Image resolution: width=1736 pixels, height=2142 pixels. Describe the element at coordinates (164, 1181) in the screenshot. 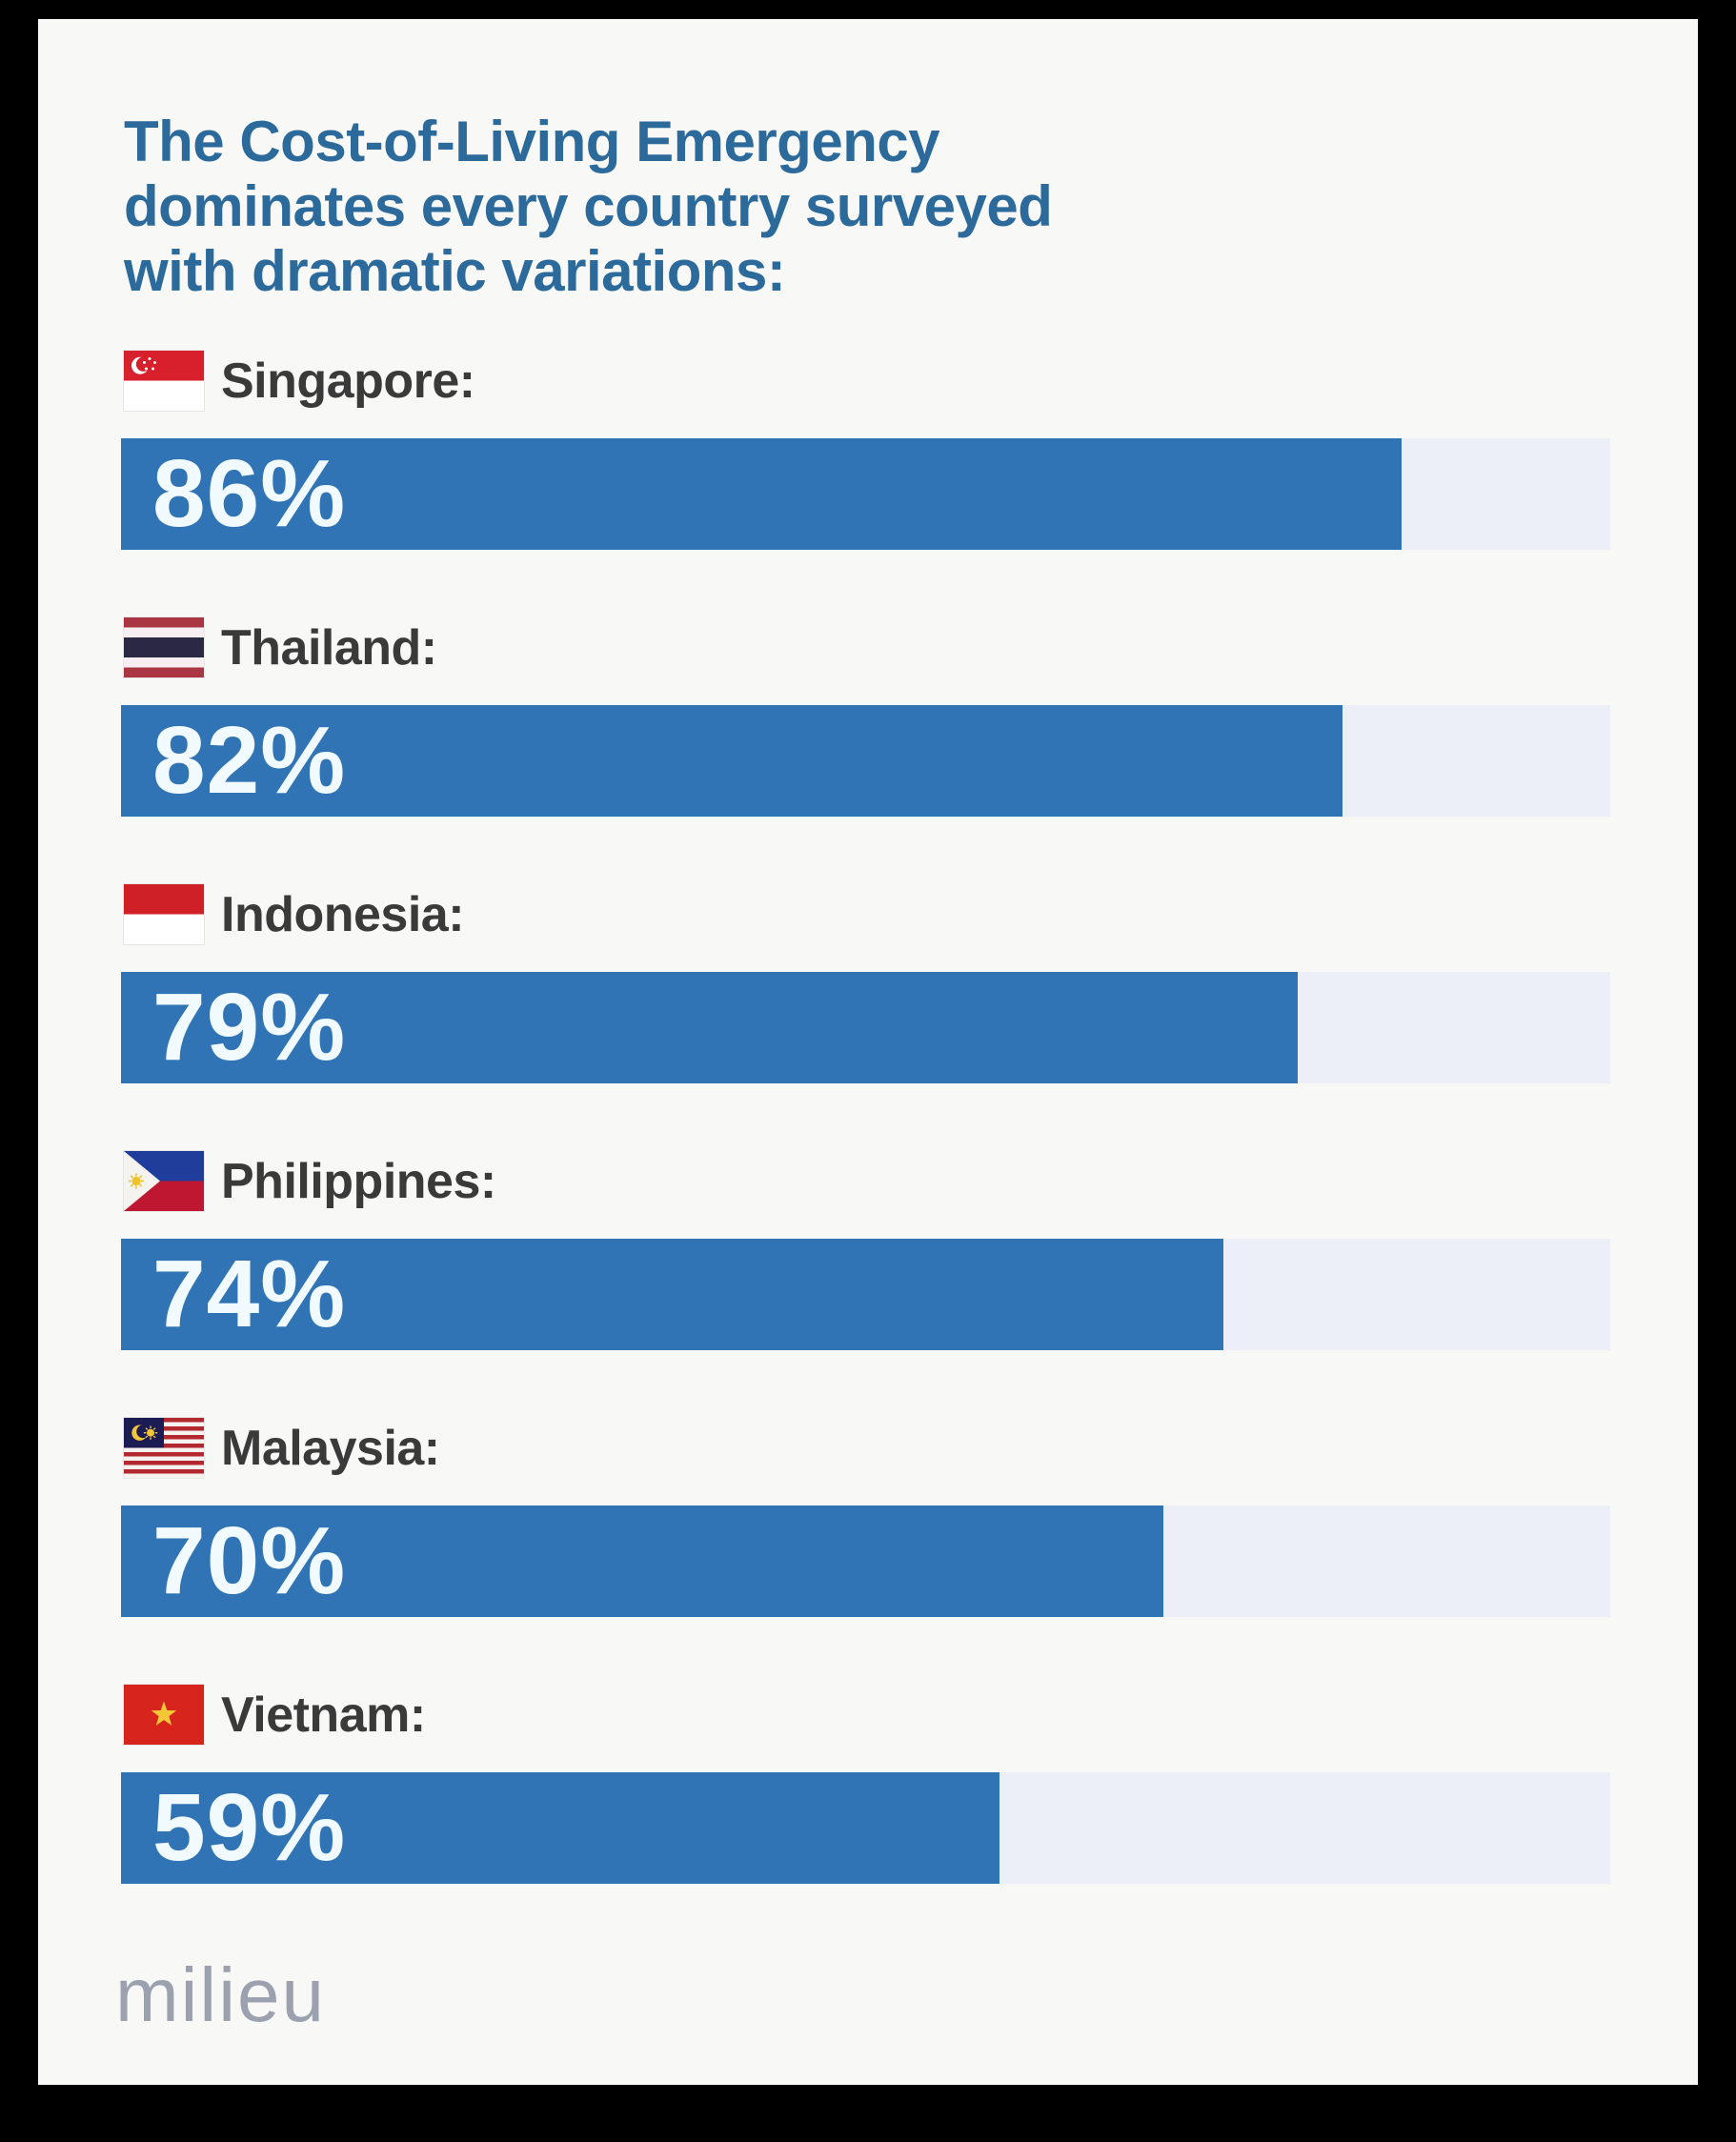

I see `philippines-flag-icon` at that location.